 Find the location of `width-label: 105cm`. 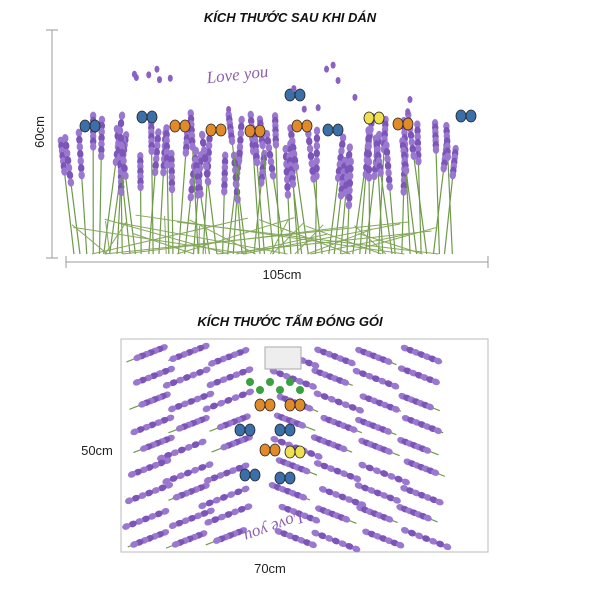

width-label: 105cm is located at coordinates (281, 274).